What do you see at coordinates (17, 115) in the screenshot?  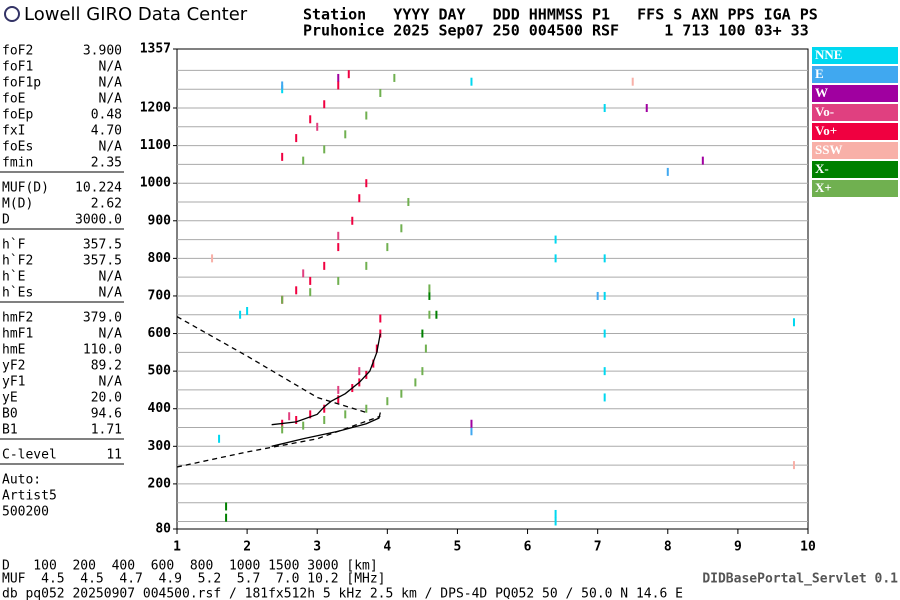 I see `param-label: foEp` at bounding box center [17, 115].